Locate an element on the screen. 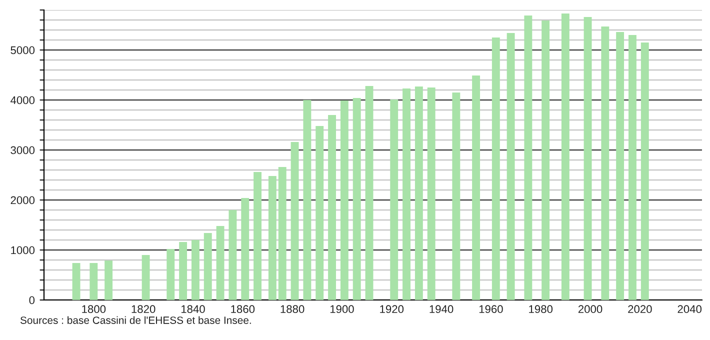 The width and height of the screenshot is (710, 340). source-note: Sources : base Cassini de l'EHESS et base Insee. is located at coordinates (135, 320).